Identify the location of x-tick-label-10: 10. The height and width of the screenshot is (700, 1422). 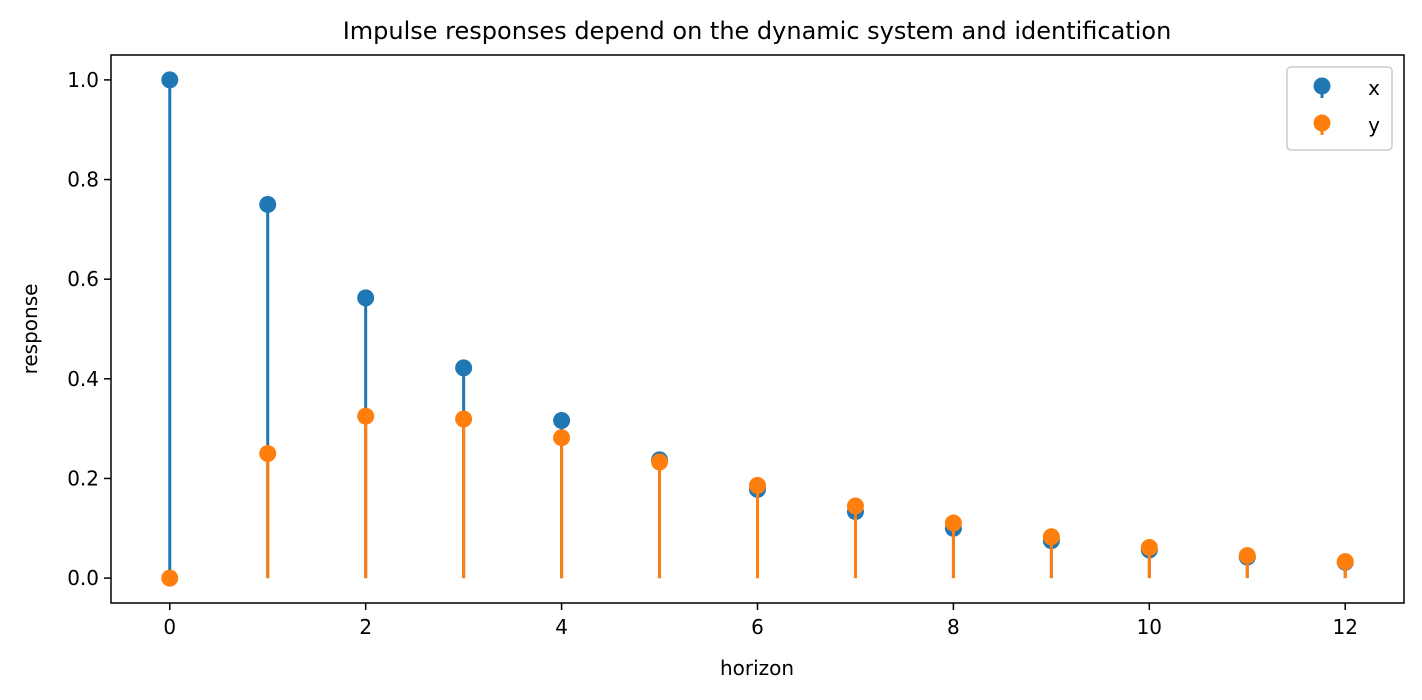
(1149, 627).